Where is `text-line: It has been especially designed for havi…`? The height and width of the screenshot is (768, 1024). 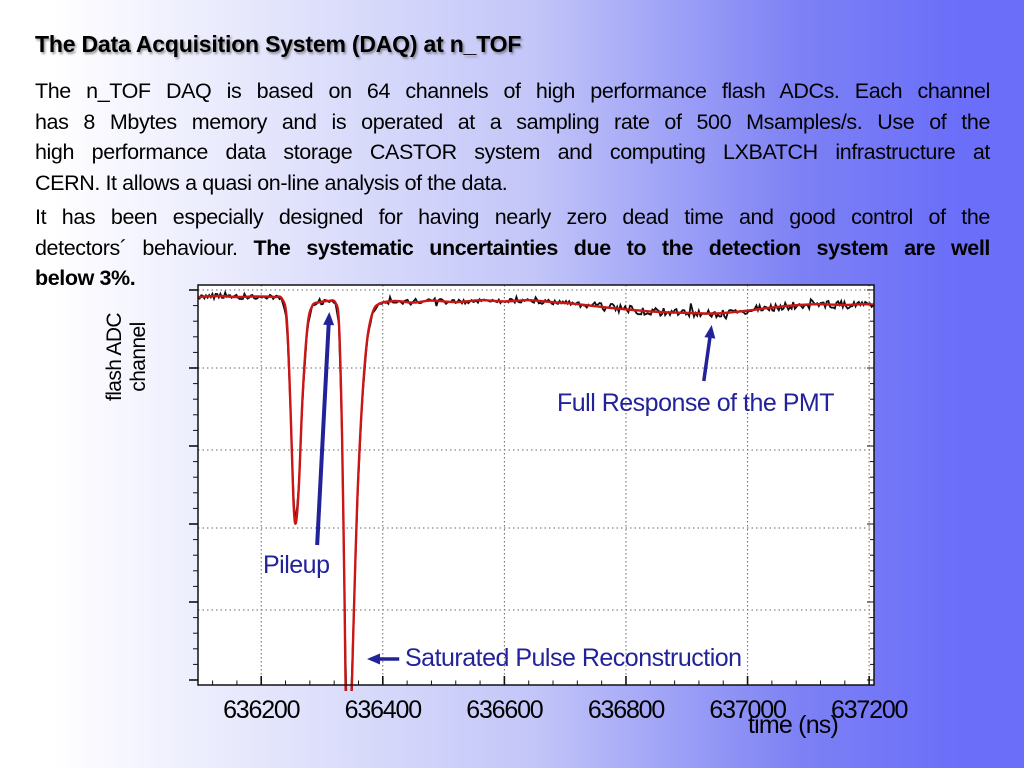 text-line: It has been especially designed for havi… is located at coordinates (512, 220).